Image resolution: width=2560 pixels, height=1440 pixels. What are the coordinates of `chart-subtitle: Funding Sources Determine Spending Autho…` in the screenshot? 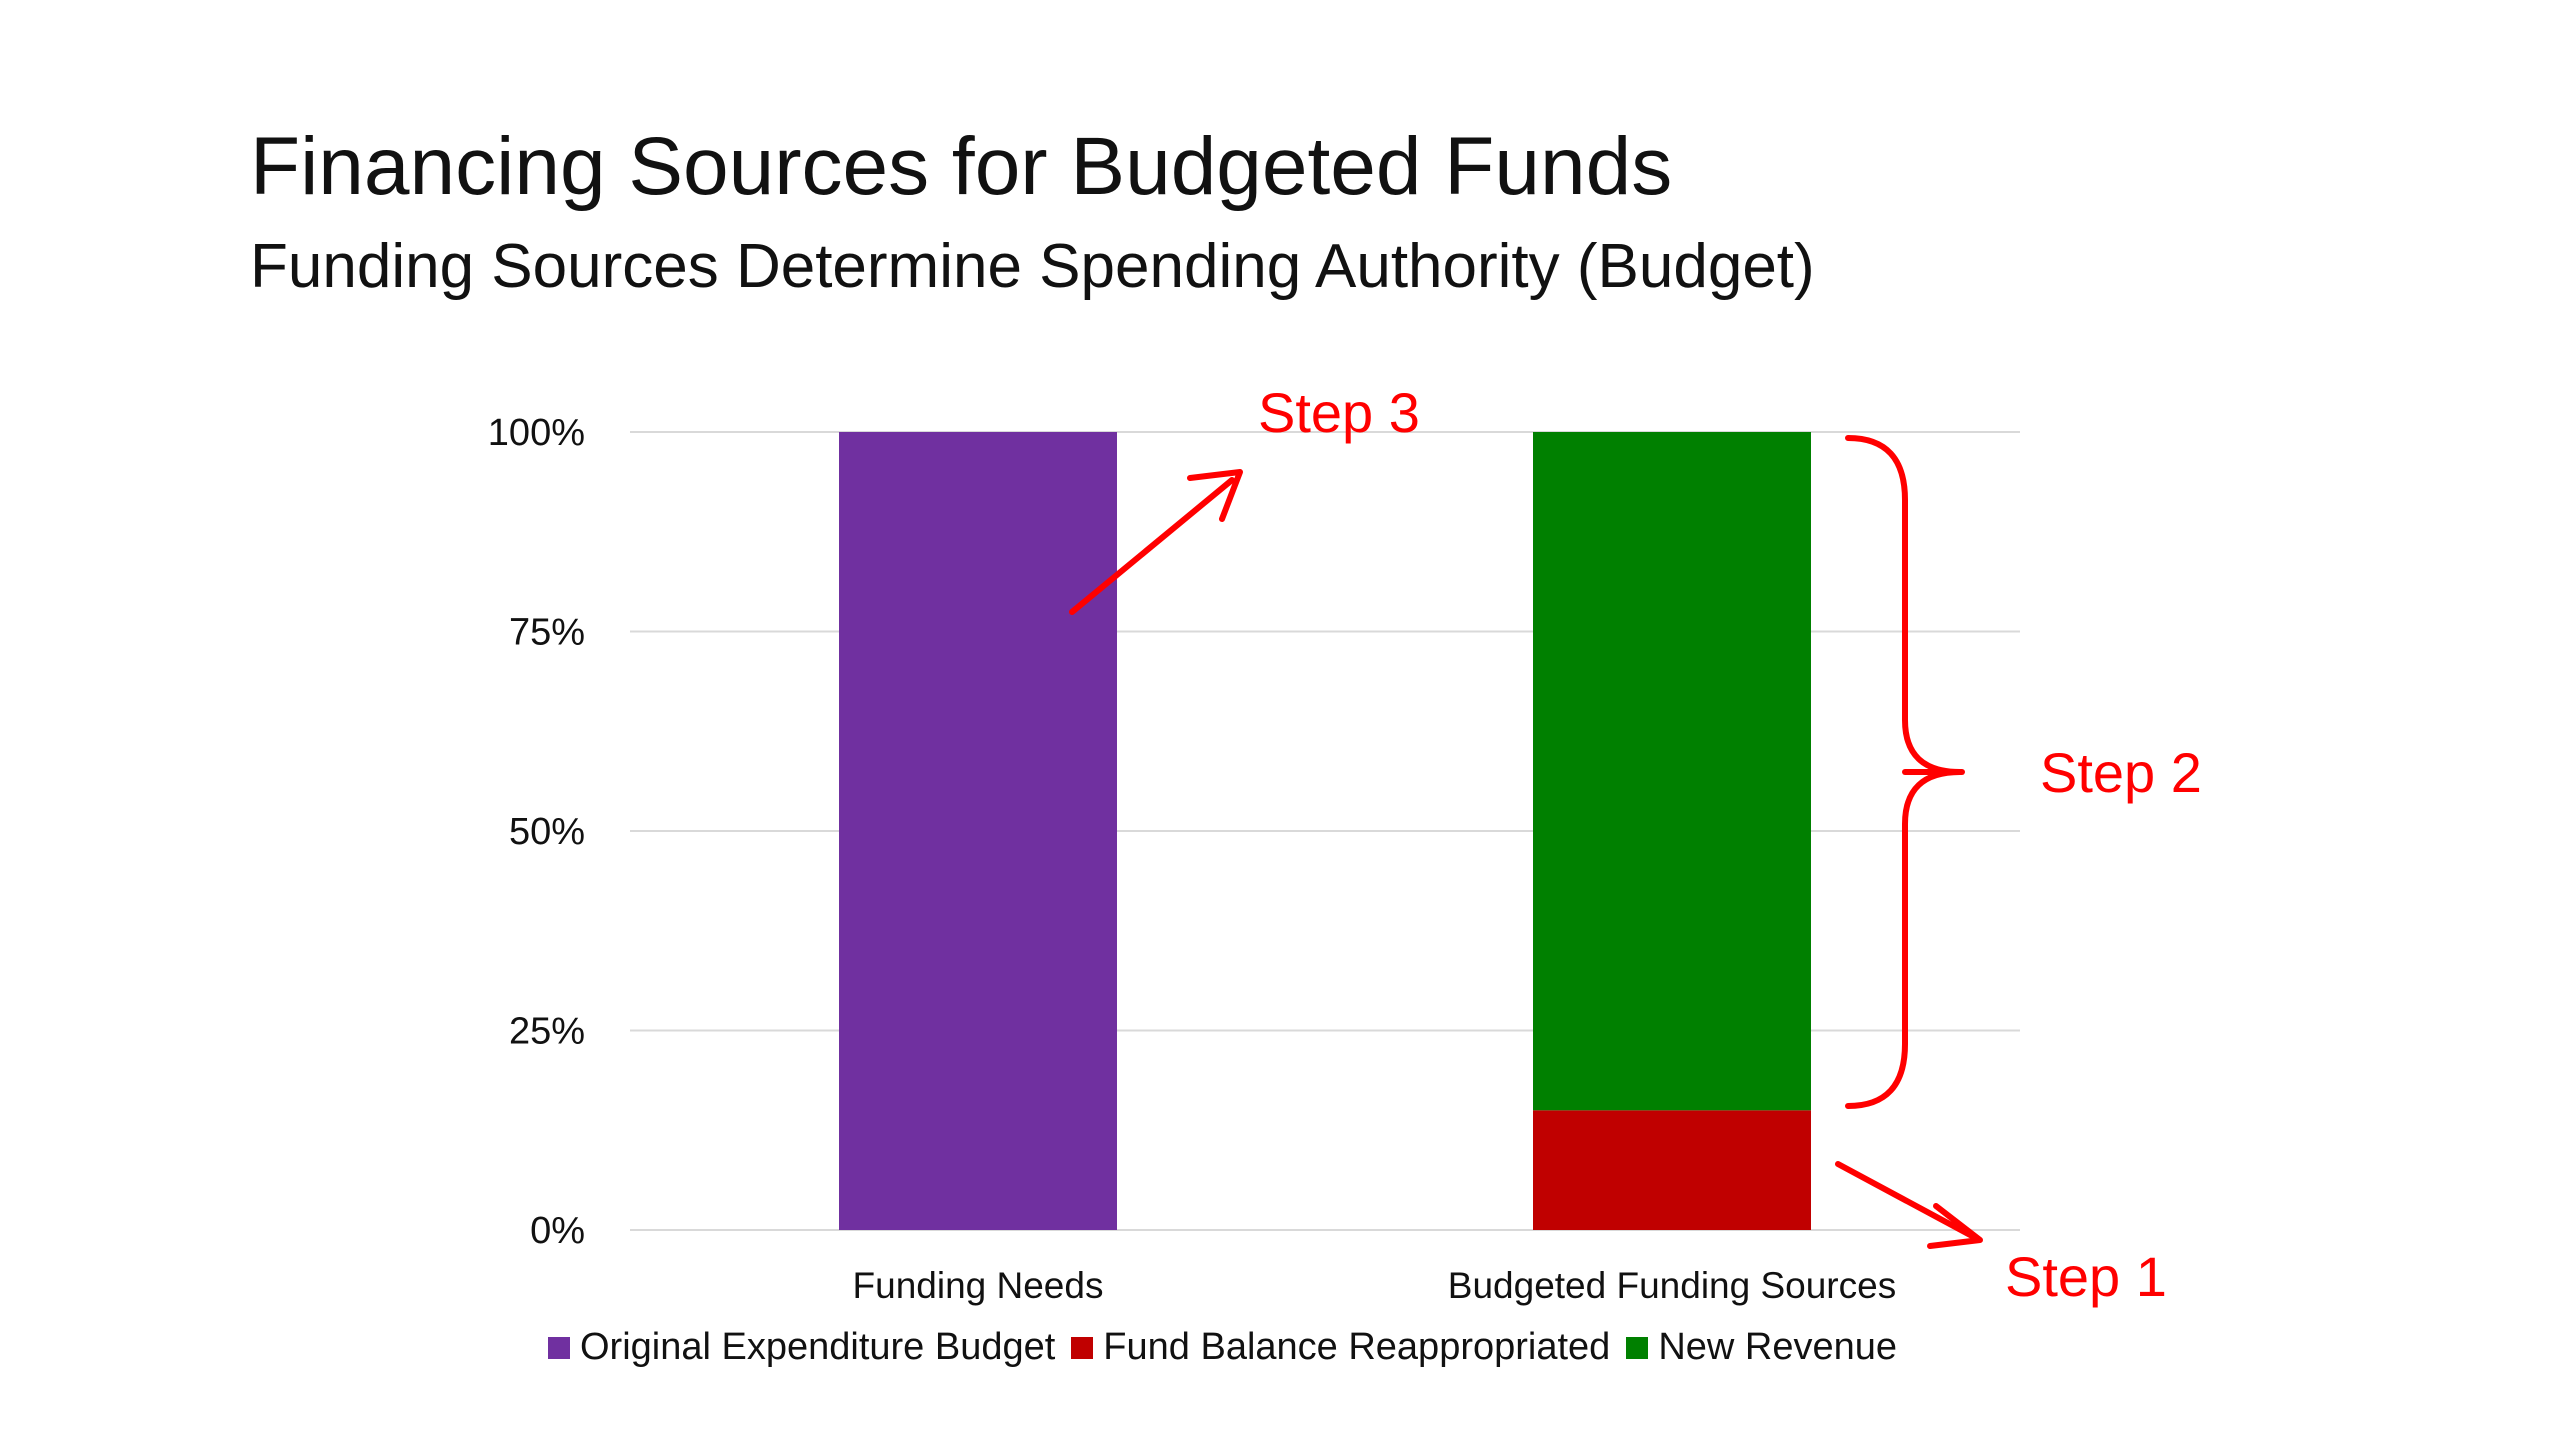 It's located at (1032, 266).